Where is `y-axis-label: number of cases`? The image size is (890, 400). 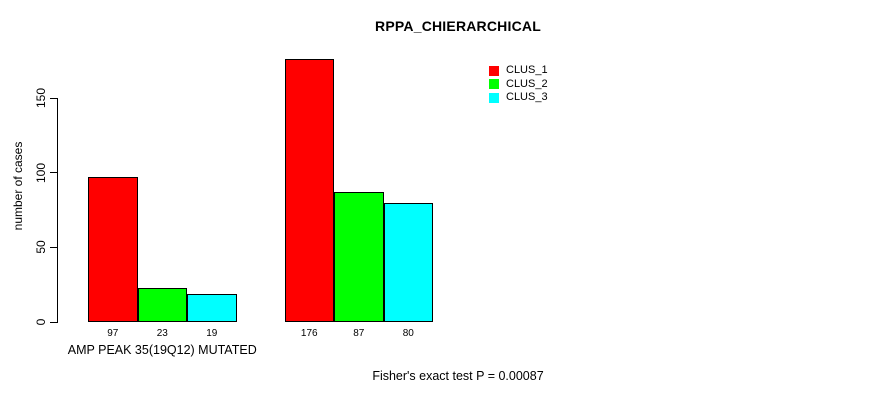 y-axis-label: number of cases is located at coordinates (18, 186).